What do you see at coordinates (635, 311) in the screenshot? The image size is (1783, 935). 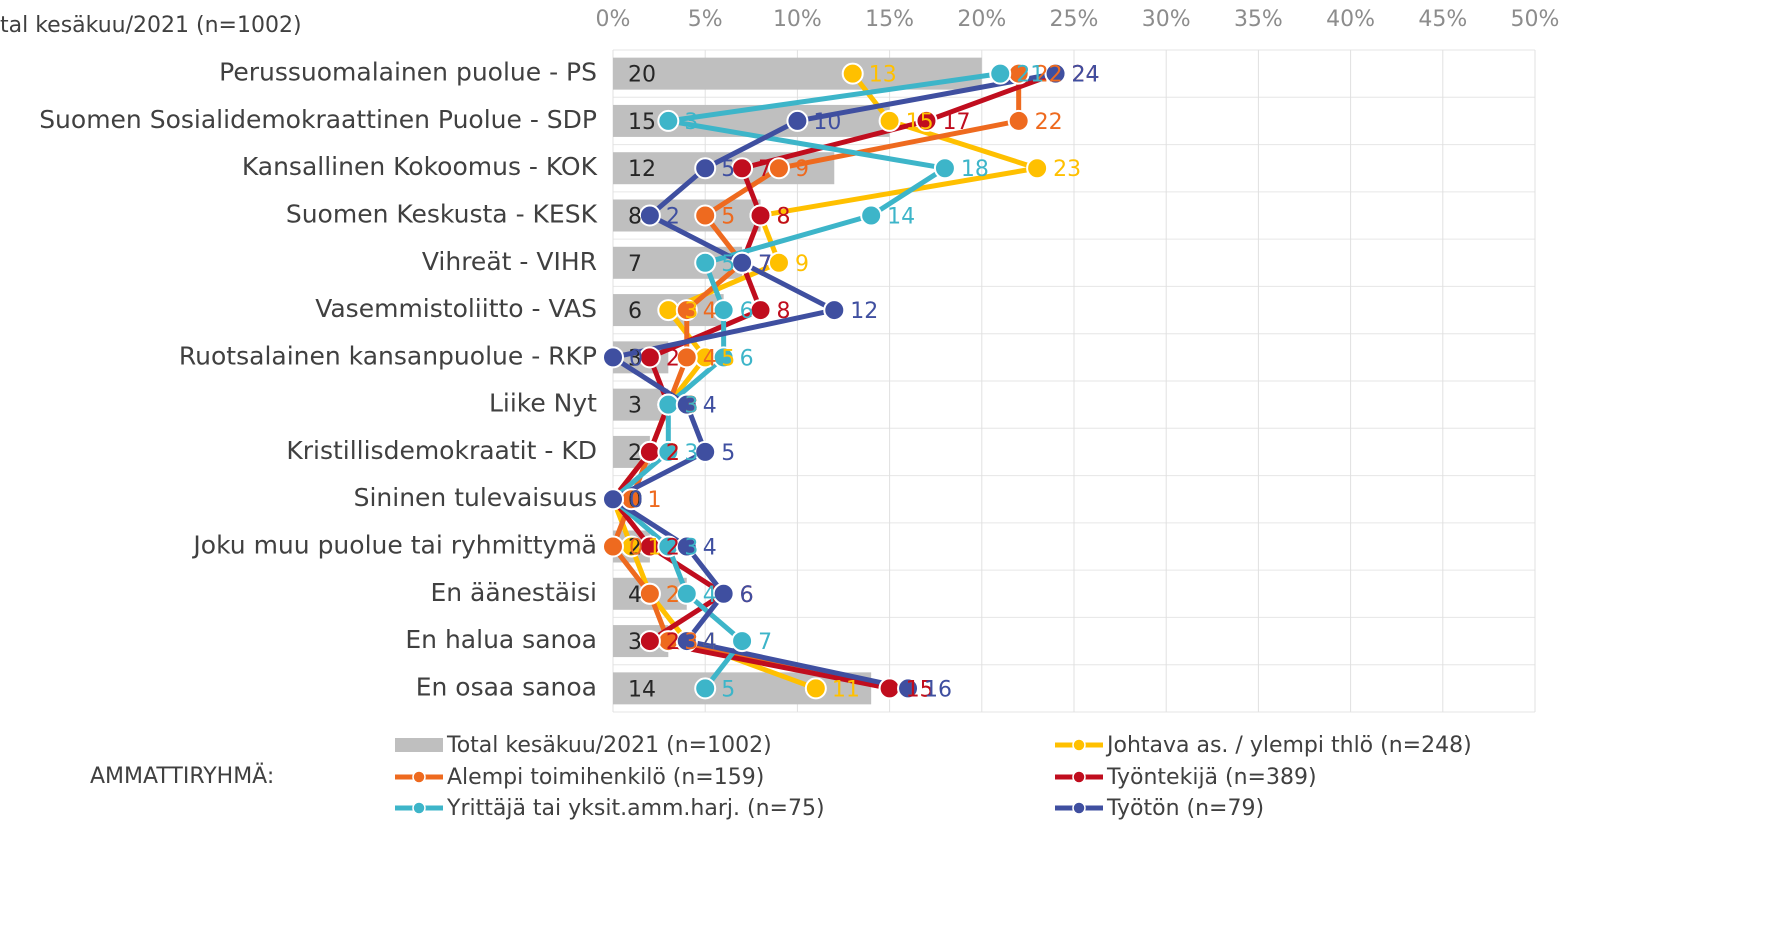 I see `bar-label: 6` at bounding box center [635, 311].